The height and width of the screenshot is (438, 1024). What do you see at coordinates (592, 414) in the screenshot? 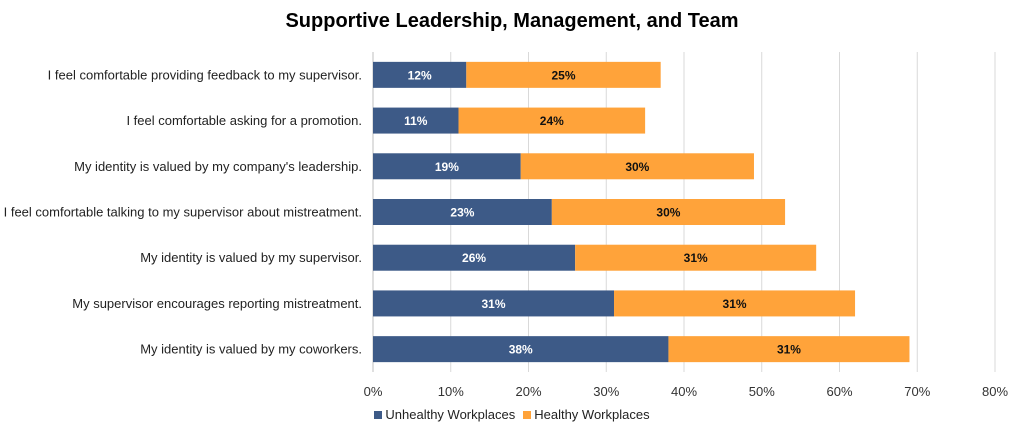
I see `legend-label: Healthy Workplaces` at bounding box center [592, 414].